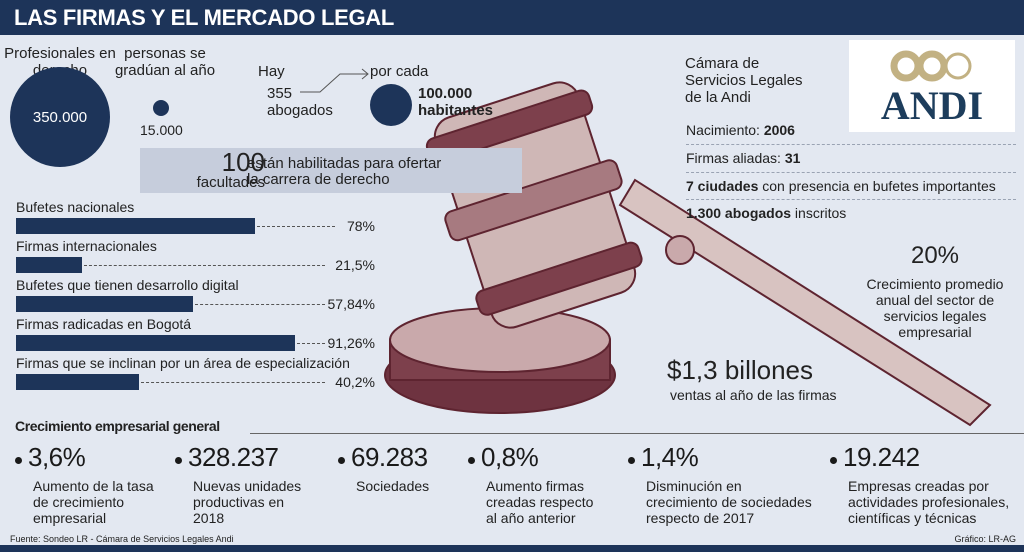 Image resolution: width=1024 pixels, height=552 pixels. Describe the element at coordinates (531, 518) in the screenshot. I see `stat-desc-line: al año anterior` at that location.